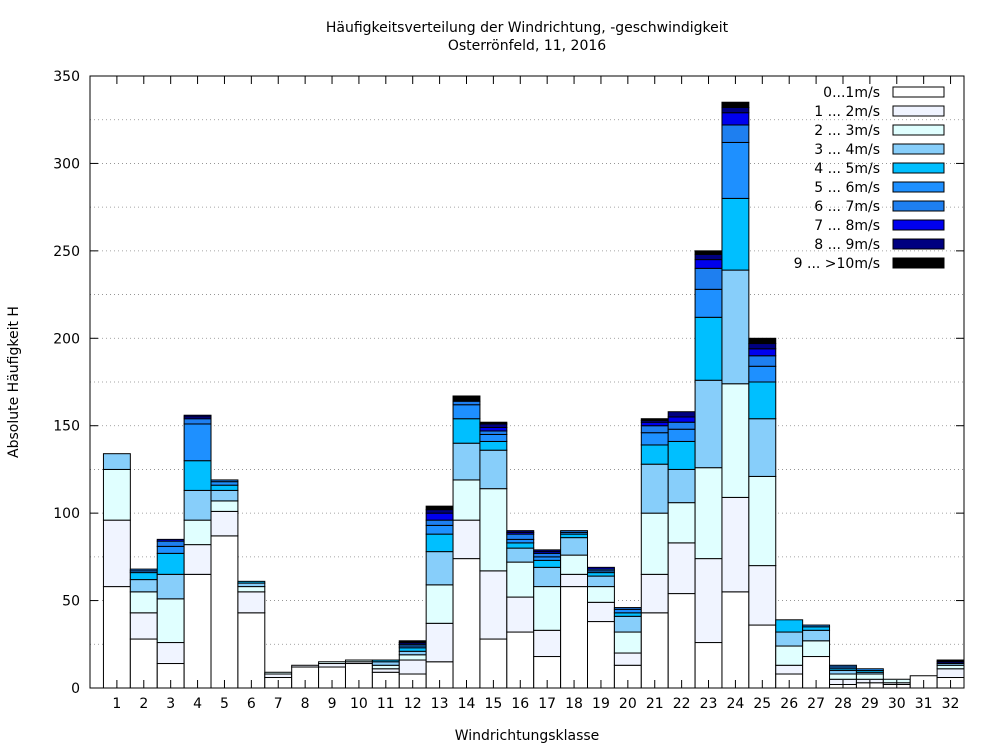 This screenshot has height=750, width=1000. What do you see at coordinates (870, 704) in the screenshot?
I see `x-tick-label: 29` at bounding box center [870, 704].